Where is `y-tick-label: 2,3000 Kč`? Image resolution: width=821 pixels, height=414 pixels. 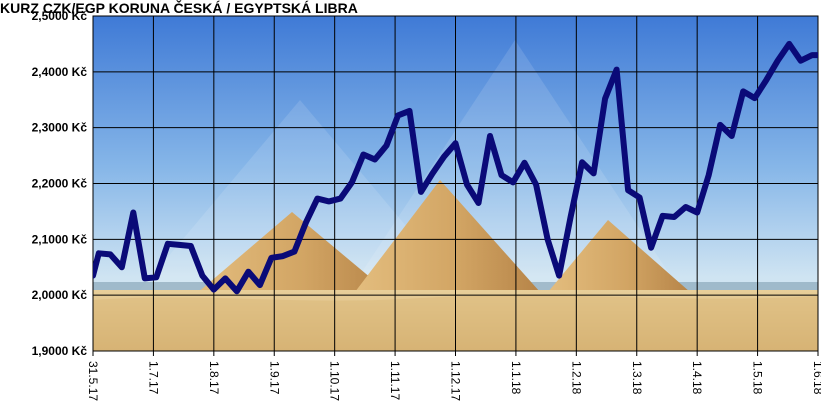
y-tick-label: 2,3000 Kč is located at coordinates (60, 128).